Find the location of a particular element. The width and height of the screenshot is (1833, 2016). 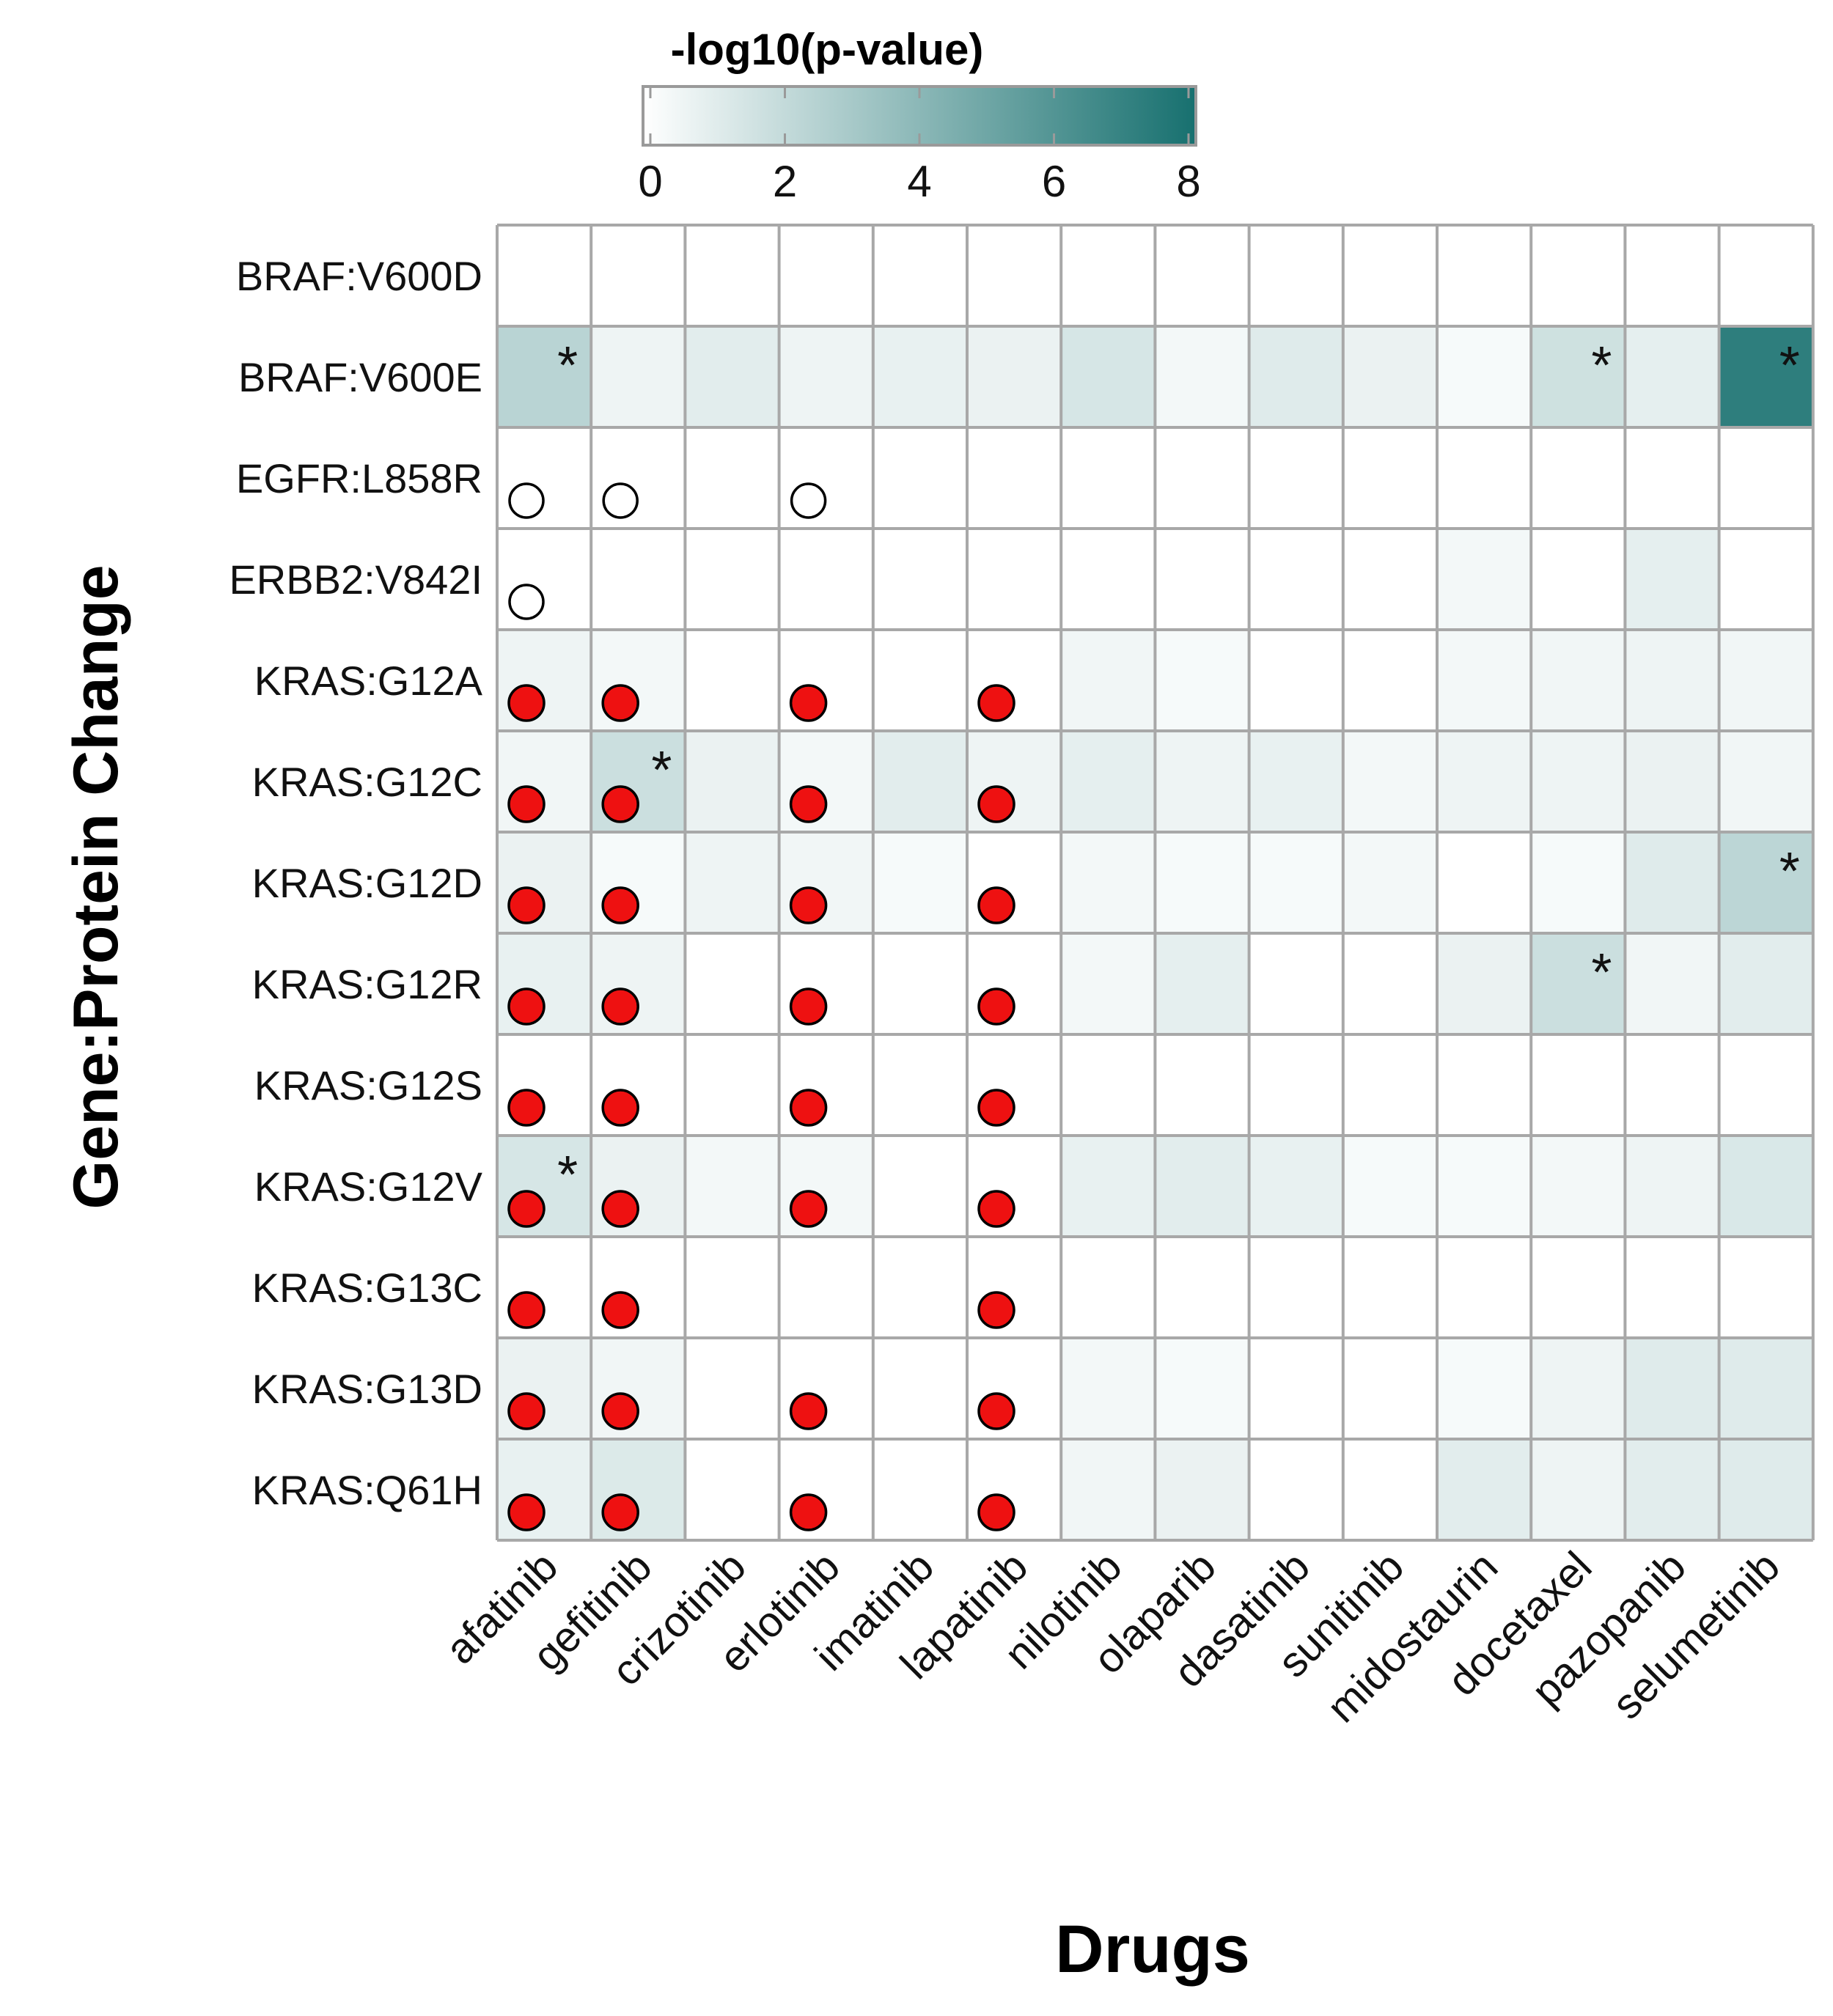

y-tick-label: KRAS:Q61H is located at coordinates (367, 1490).